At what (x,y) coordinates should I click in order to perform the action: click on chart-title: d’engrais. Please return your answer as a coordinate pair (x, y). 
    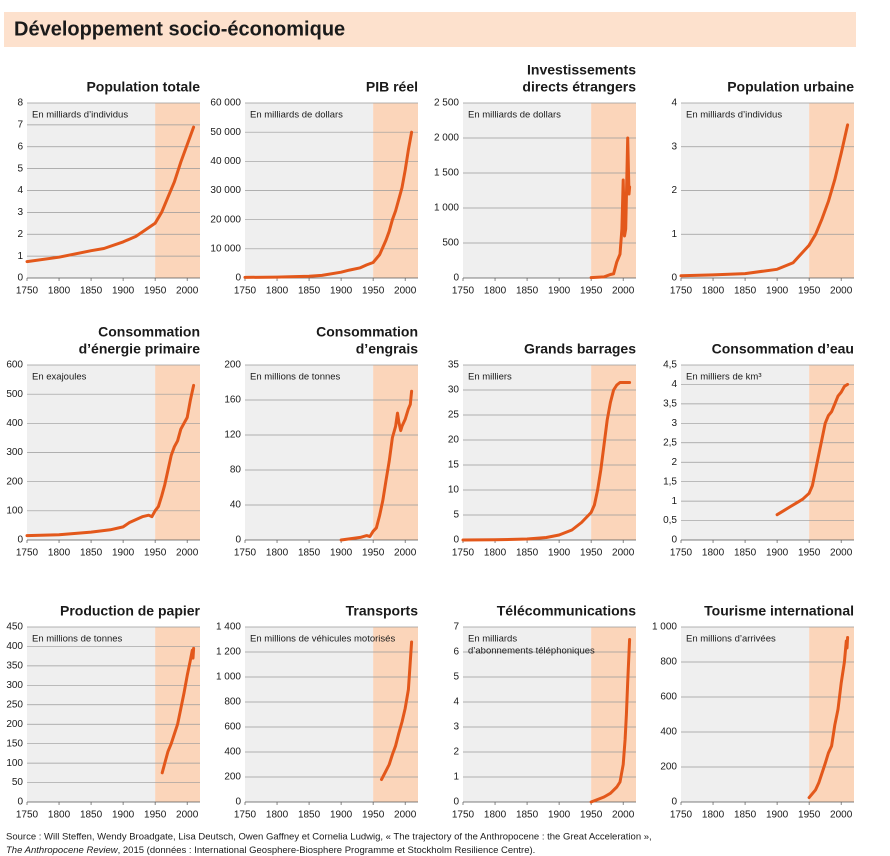
    Looking at the image, I should click on (387, 349).